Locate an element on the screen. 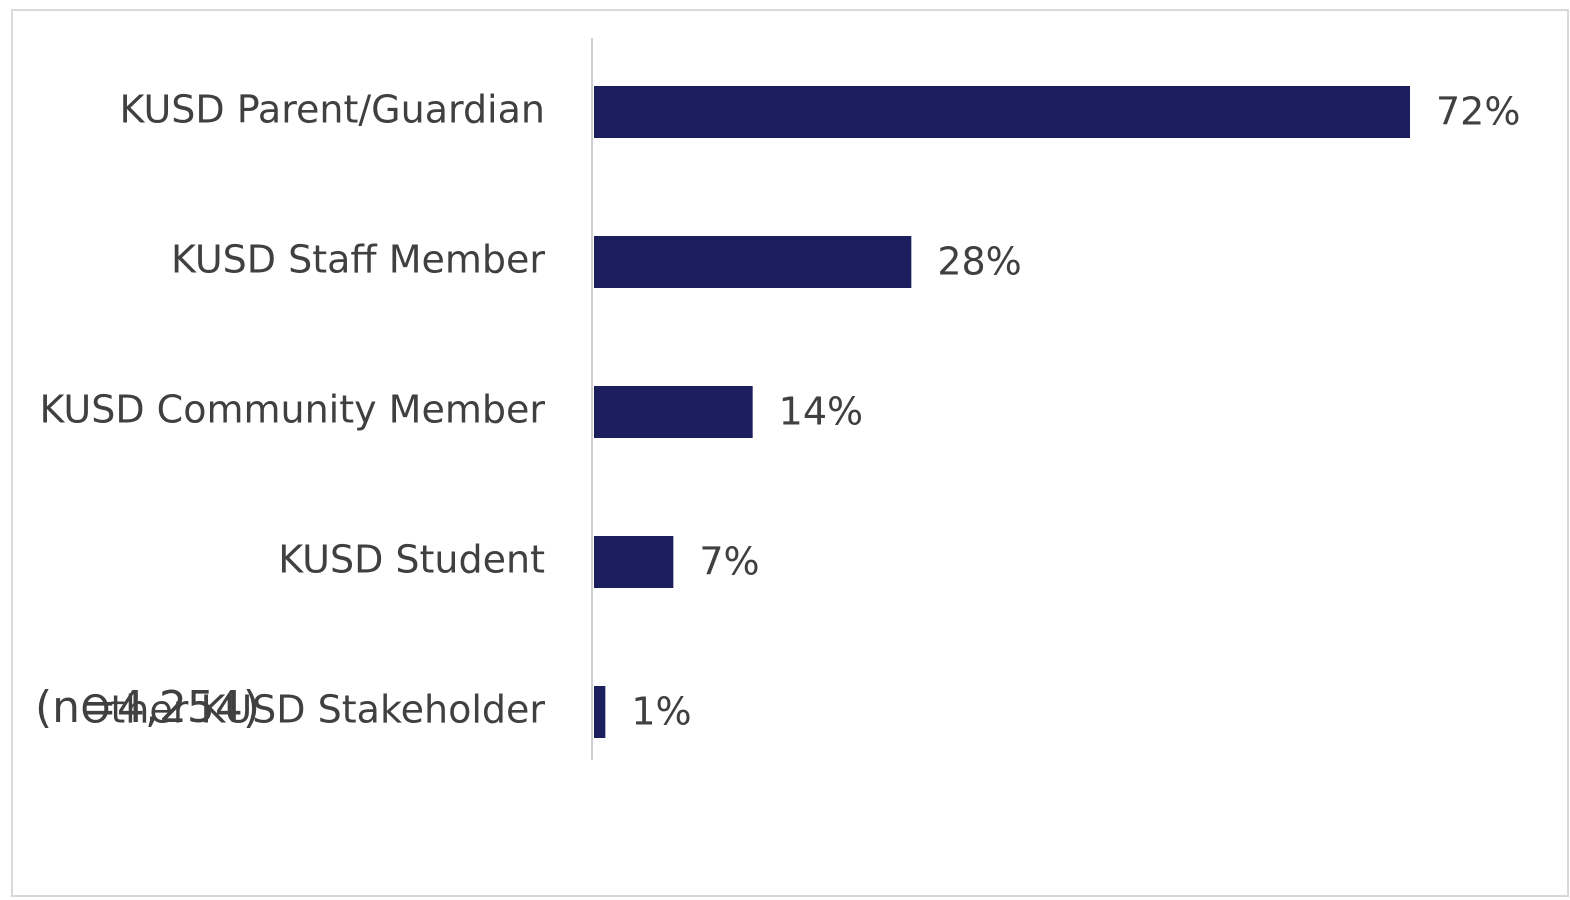 Image resolution: width=1570 pixels, height=900 pixels. sample-size-note: (n=4,254) is located at coordinates (147, 707).